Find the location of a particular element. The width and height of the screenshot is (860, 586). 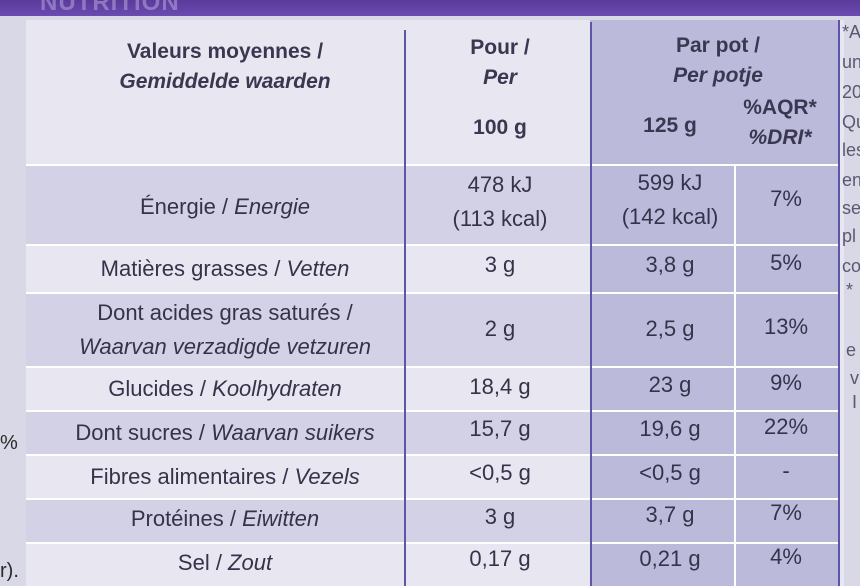

side-text: *Ap is located at coordinates (851, 32).